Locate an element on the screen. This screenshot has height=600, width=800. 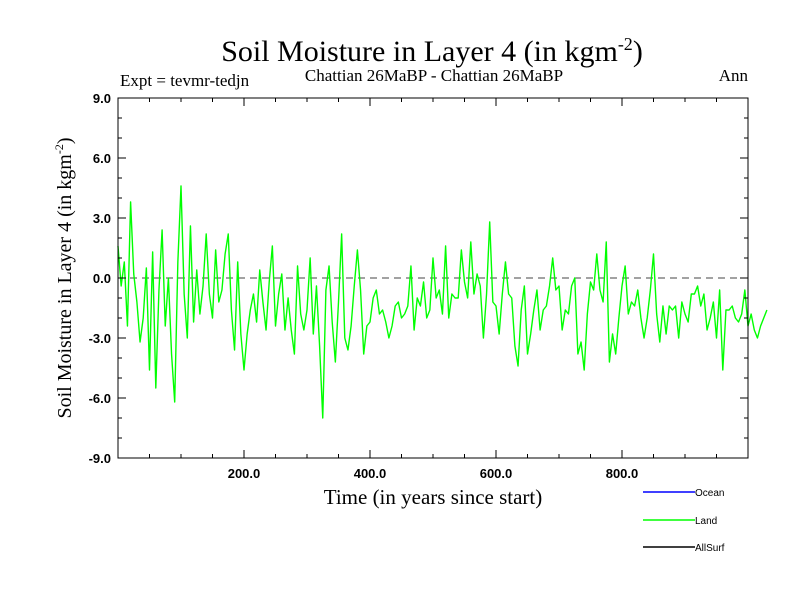
y-tick-label: -6.0 is located at coordinates (100, 398).